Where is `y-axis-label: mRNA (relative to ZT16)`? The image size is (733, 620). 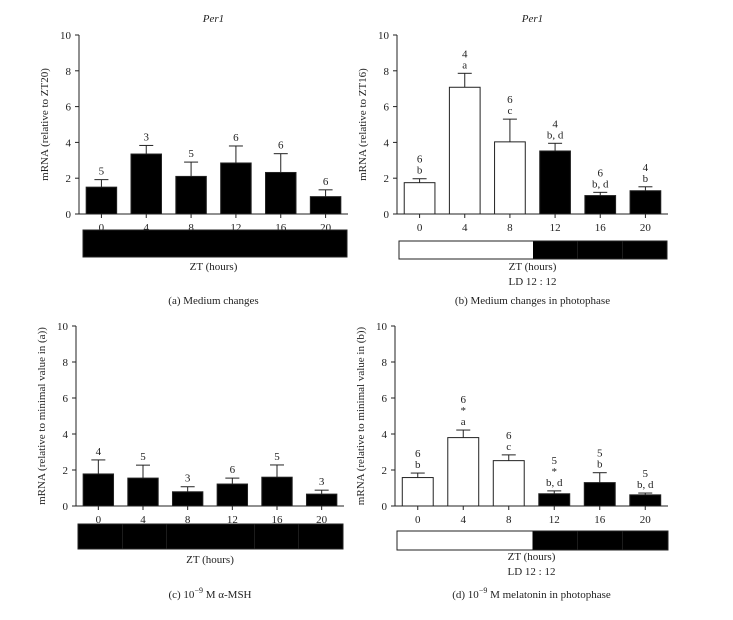
y-axis-label: mRNA (relative to ZT16) is located at coordinates (363, 124).